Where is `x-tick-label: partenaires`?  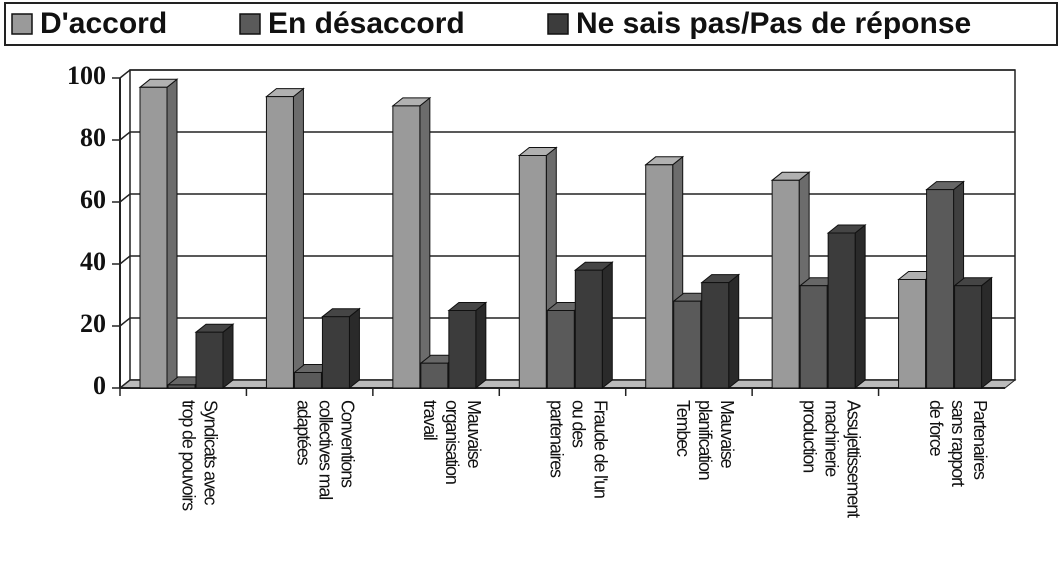 x-tick-label: partenaires is located at coordinates (557, 439).